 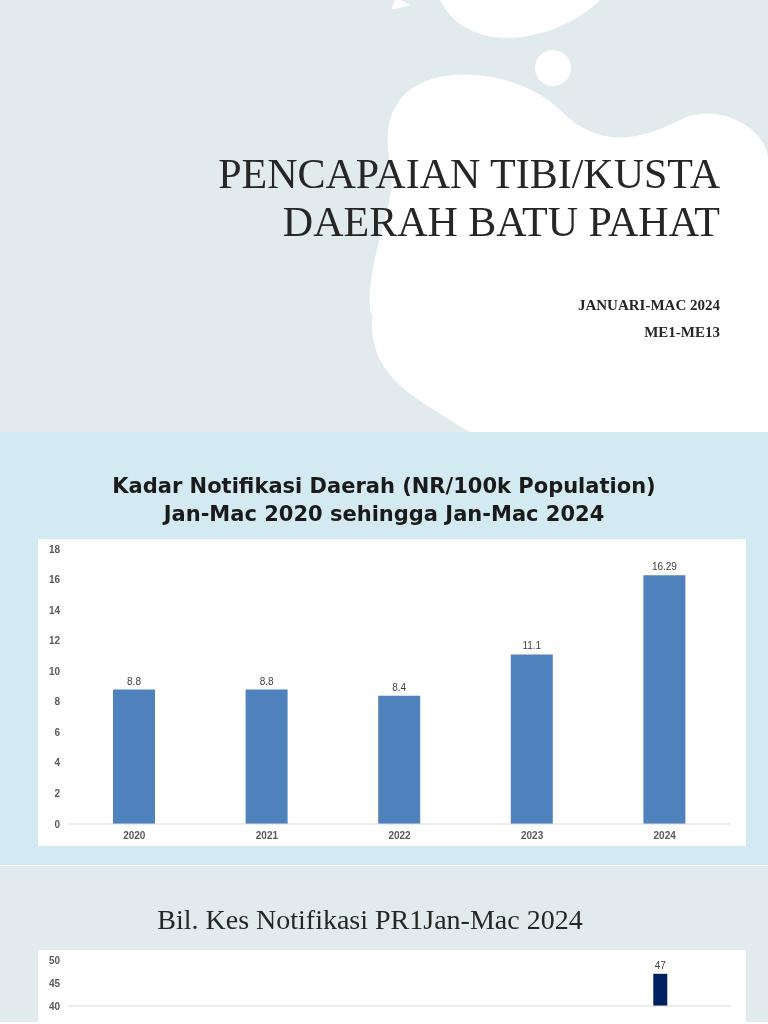 What do you see at coordinates (384, 500) in the screenshot?
I see `chart-title: Kadar Notifikasi Daerah (NR/100k Population) Jan-Mac 2020 sehingga Jan-Mac 2024` at bounding box center [384, 500].